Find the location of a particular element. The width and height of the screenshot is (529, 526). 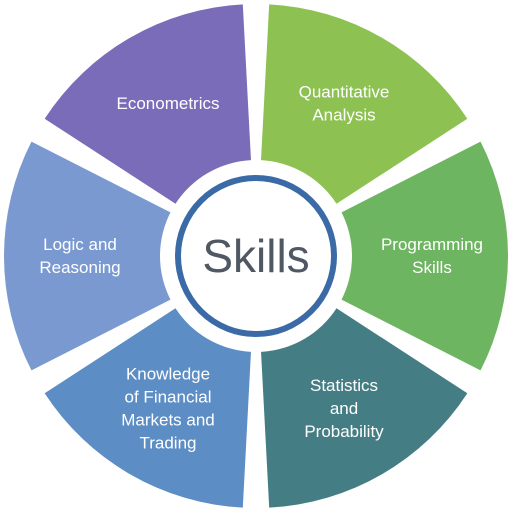

segment-label-line: Markets and is located at coordinates (168, 419).